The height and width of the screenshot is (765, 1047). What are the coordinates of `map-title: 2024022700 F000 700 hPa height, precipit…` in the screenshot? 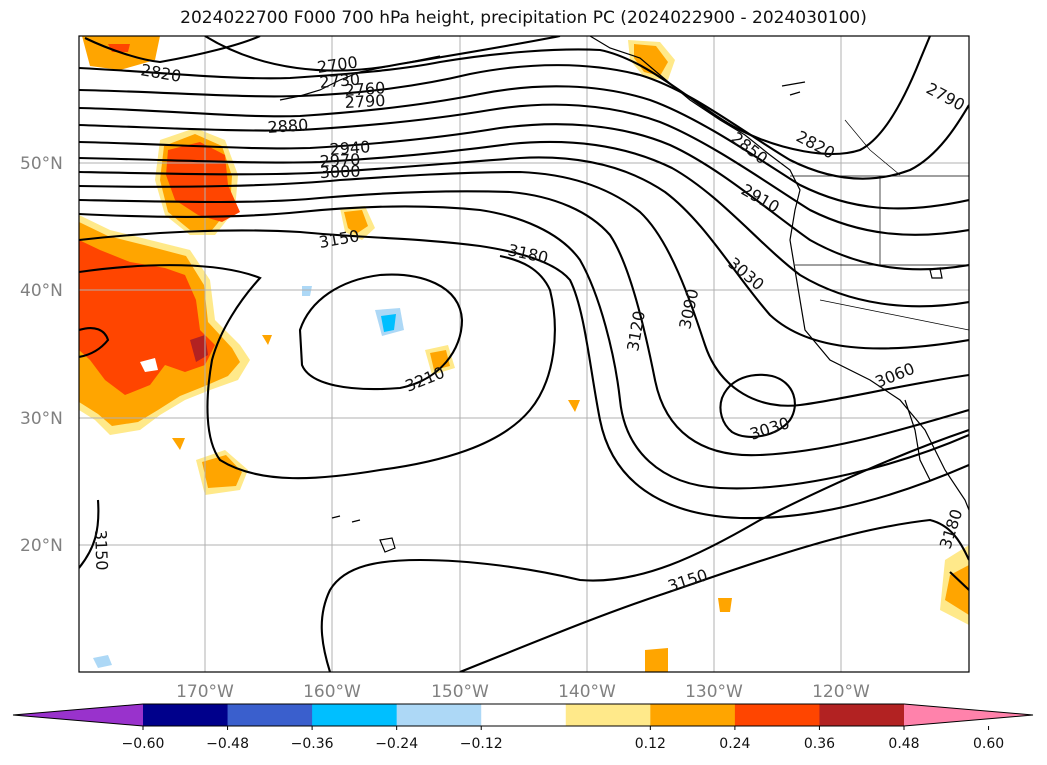 It's located at (523, 18).